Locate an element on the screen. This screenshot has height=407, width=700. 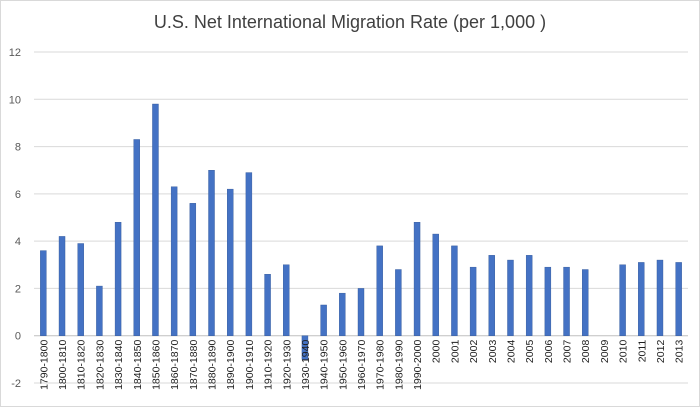
y-tick-label: 0 is located at coordinates (18, 337).